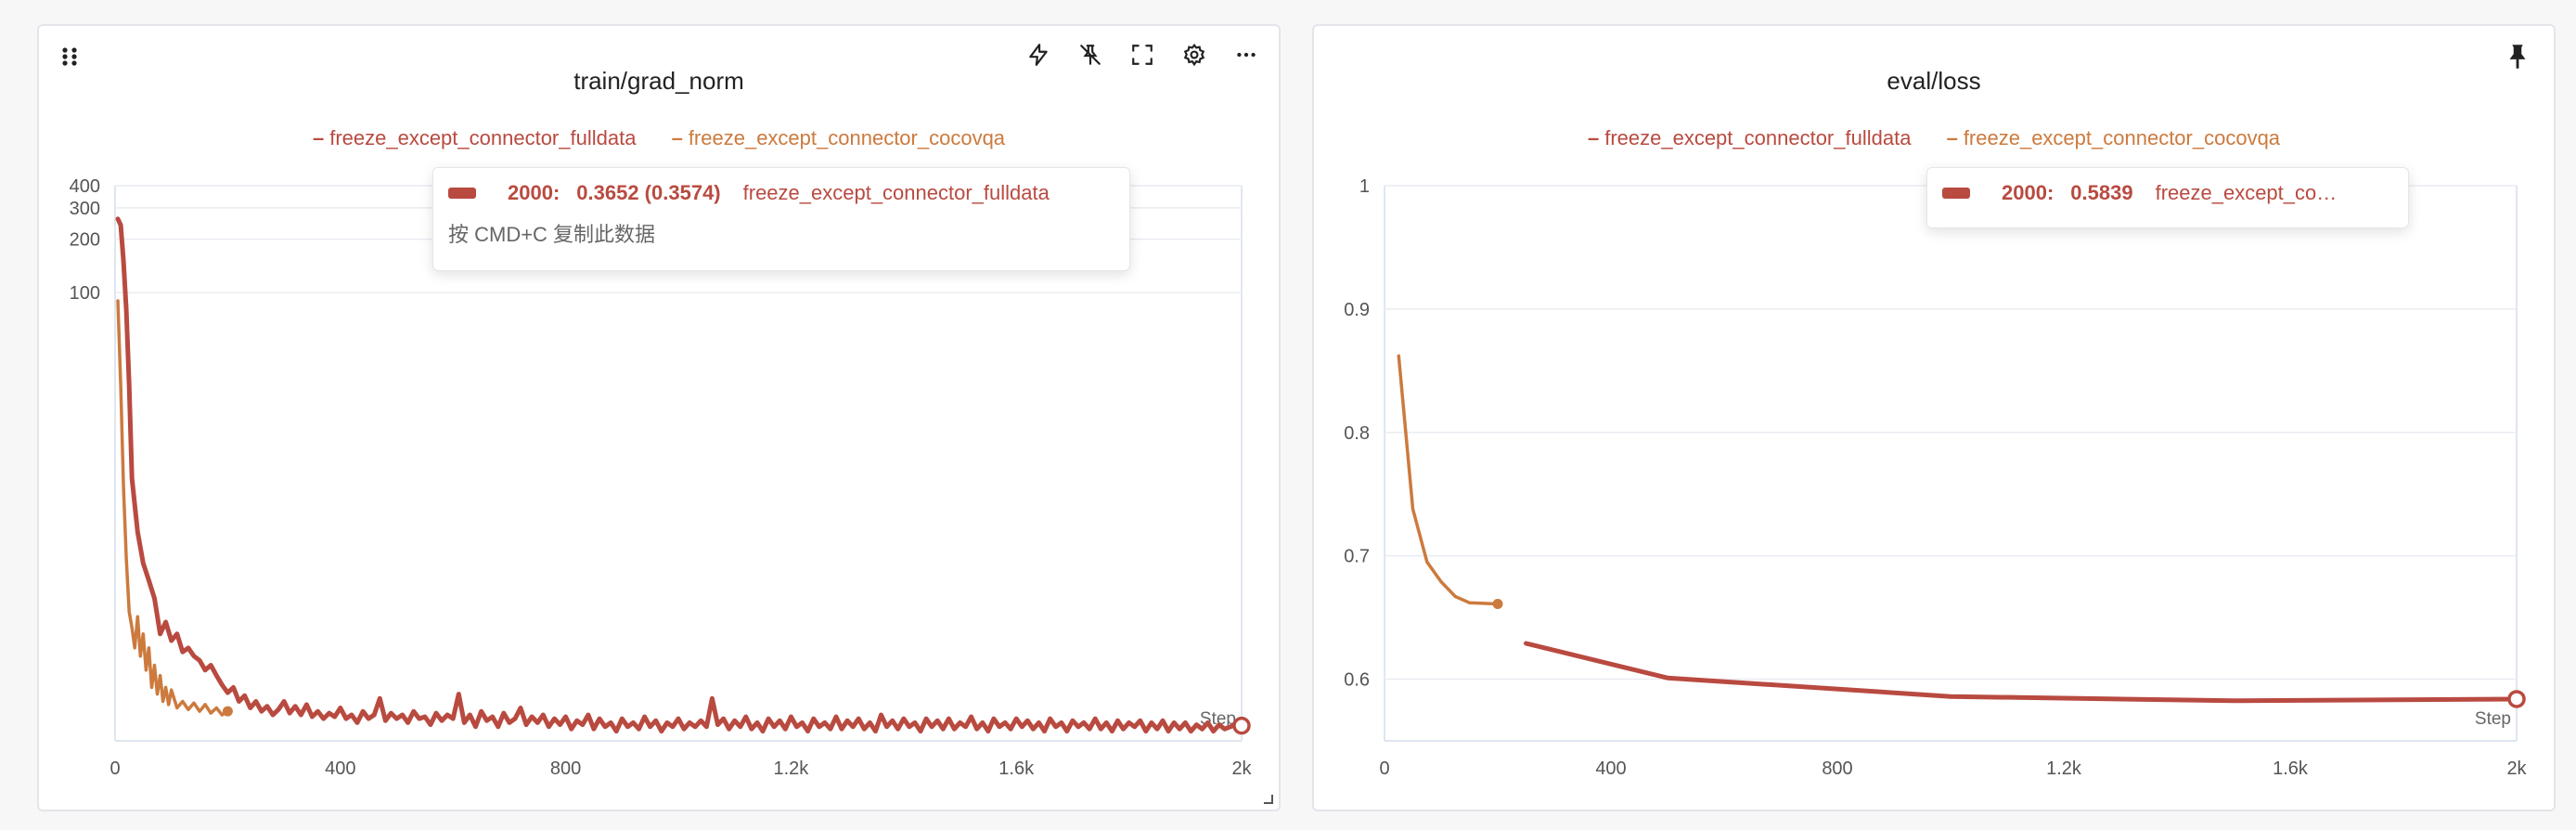  What do you see at coordinates (1357, 557) in the screenshot?
I see `y-tick-label: 0.7` at bounding box center [1357, 557].